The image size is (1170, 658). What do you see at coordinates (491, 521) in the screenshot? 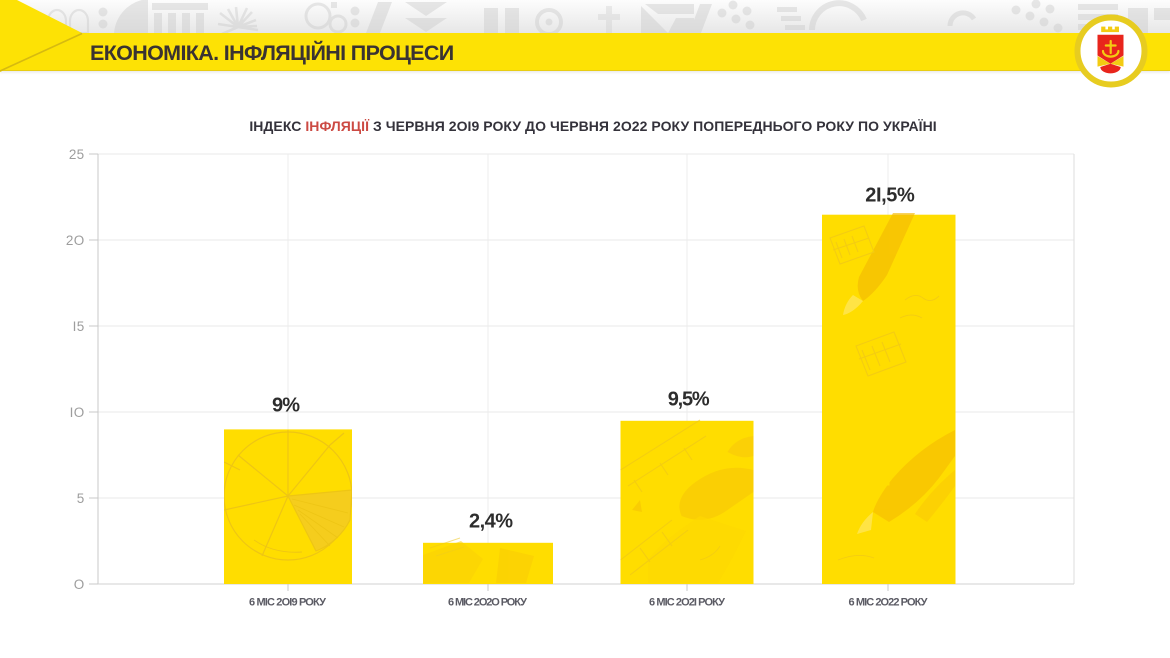
I see `svg-text: 2,4%` at bounding box center [491, 521].